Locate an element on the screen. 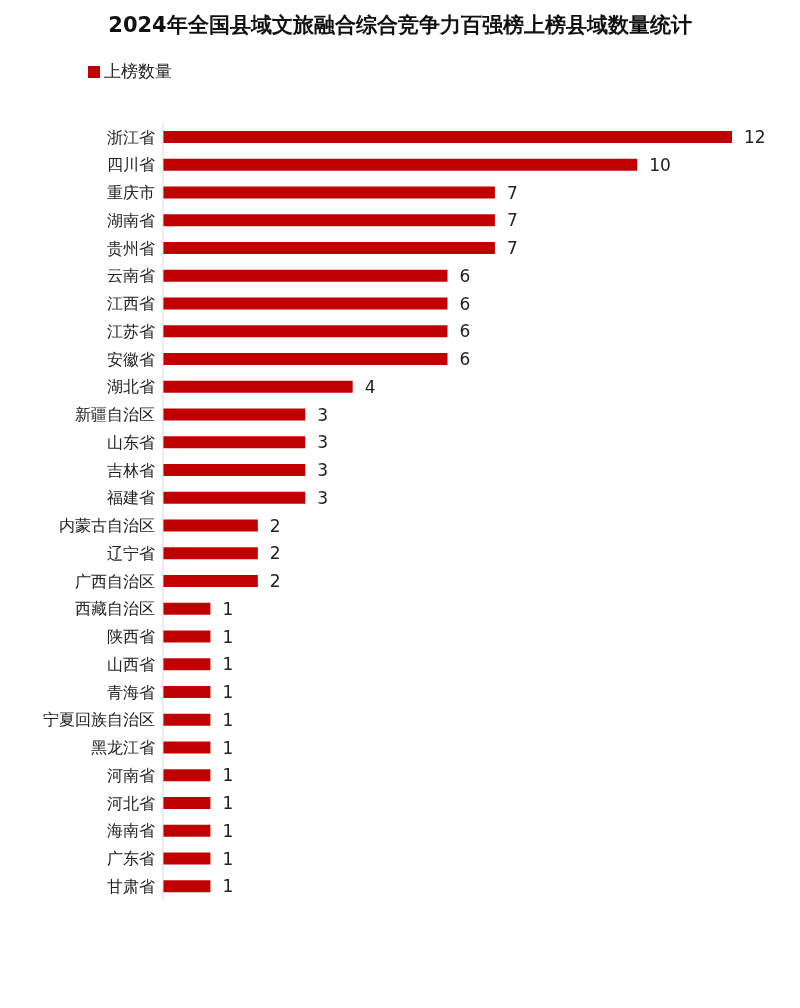  data-label: 12 is located at coordinates (755, 137).